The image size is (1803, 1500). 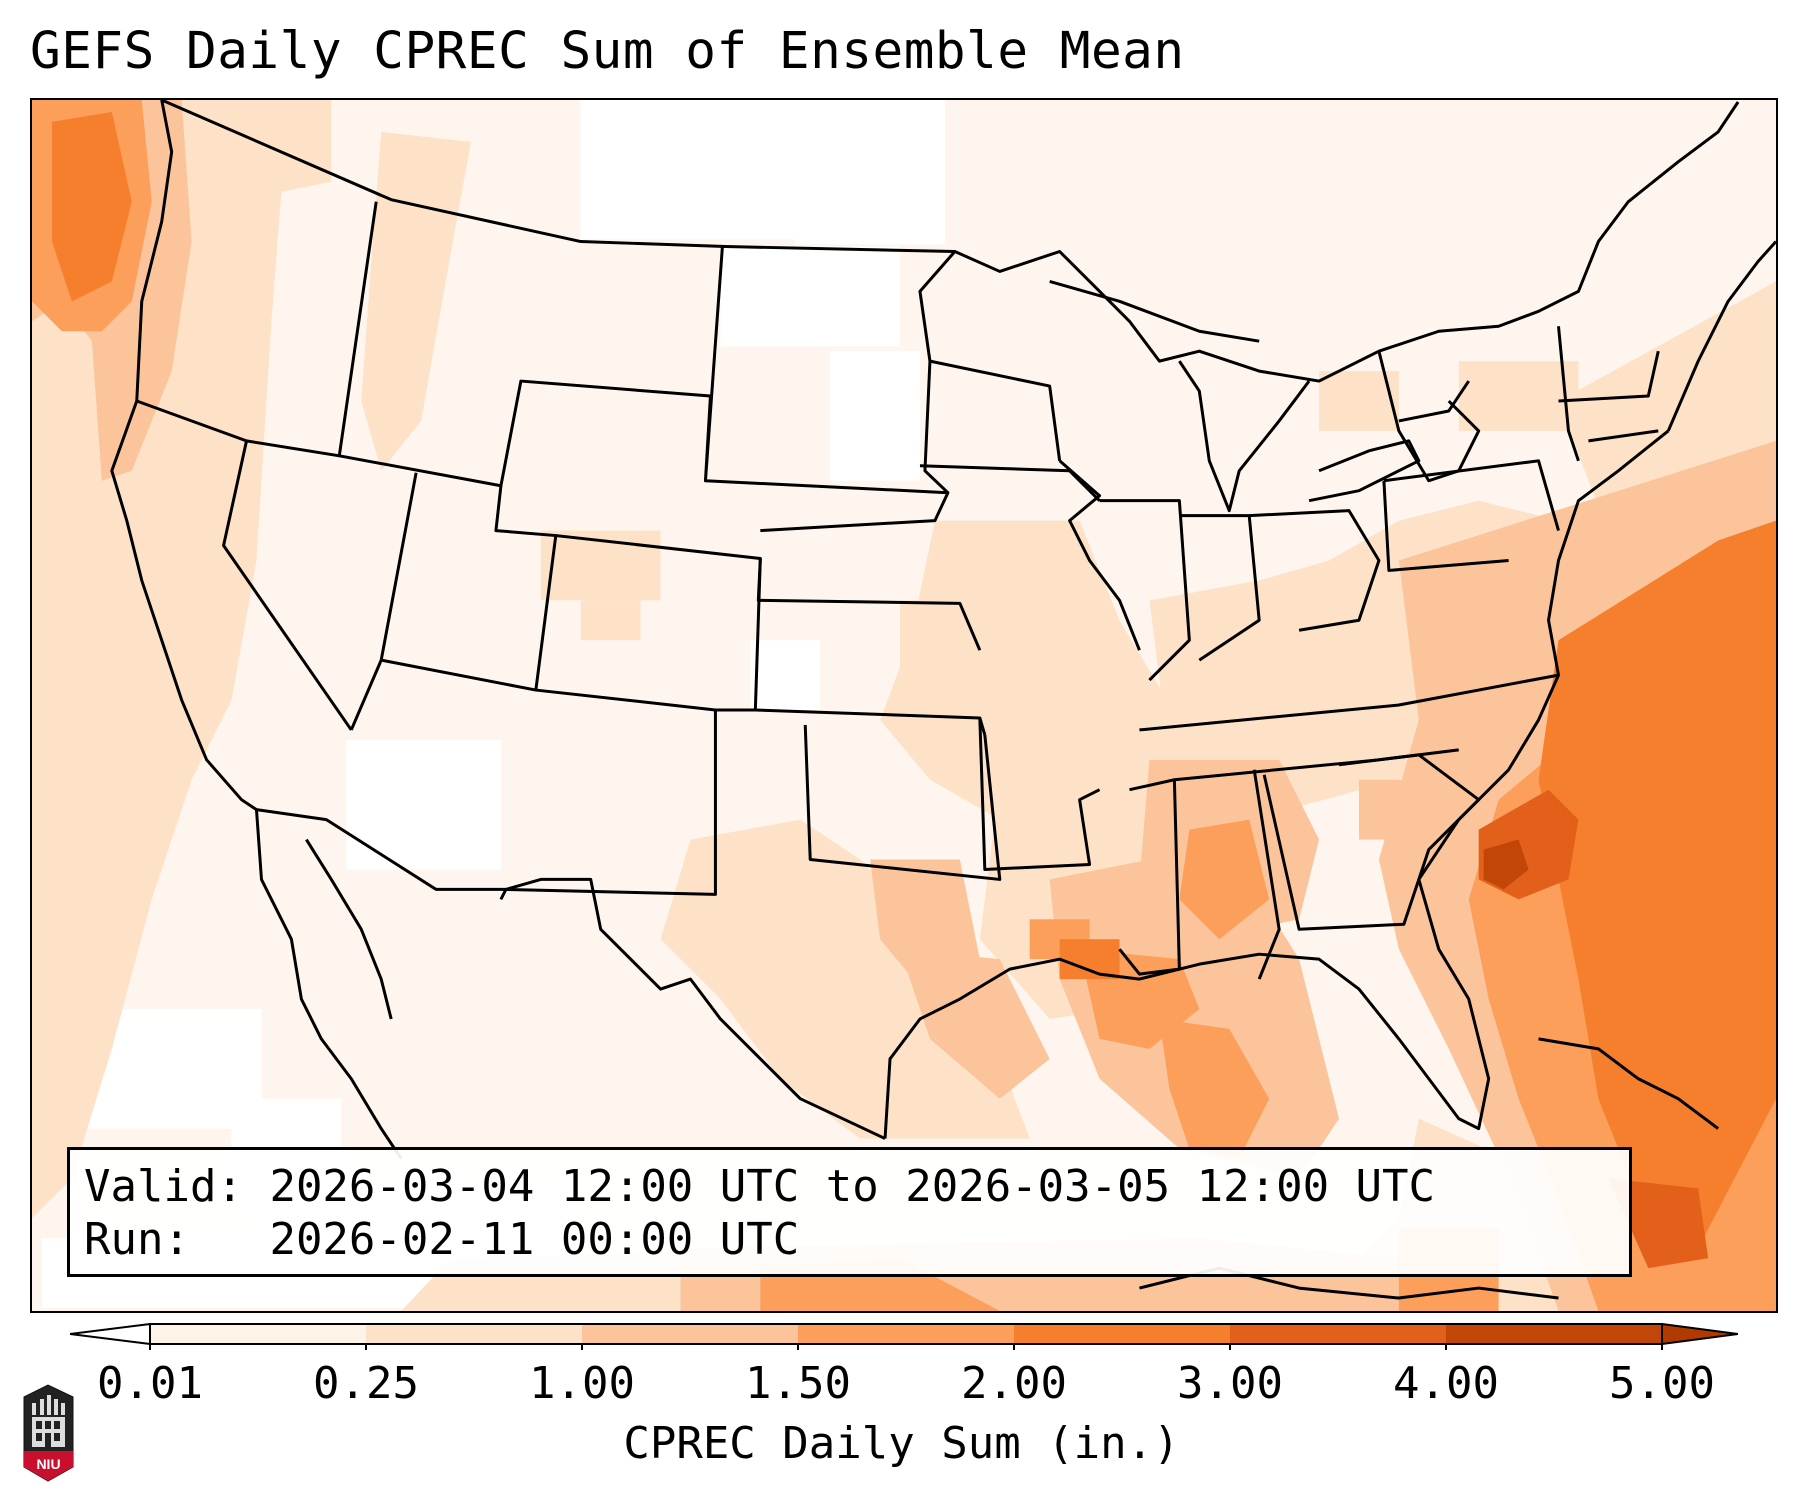 I want to click on colorbar-tick-label: 0.25, so click(x=366, y=1383).